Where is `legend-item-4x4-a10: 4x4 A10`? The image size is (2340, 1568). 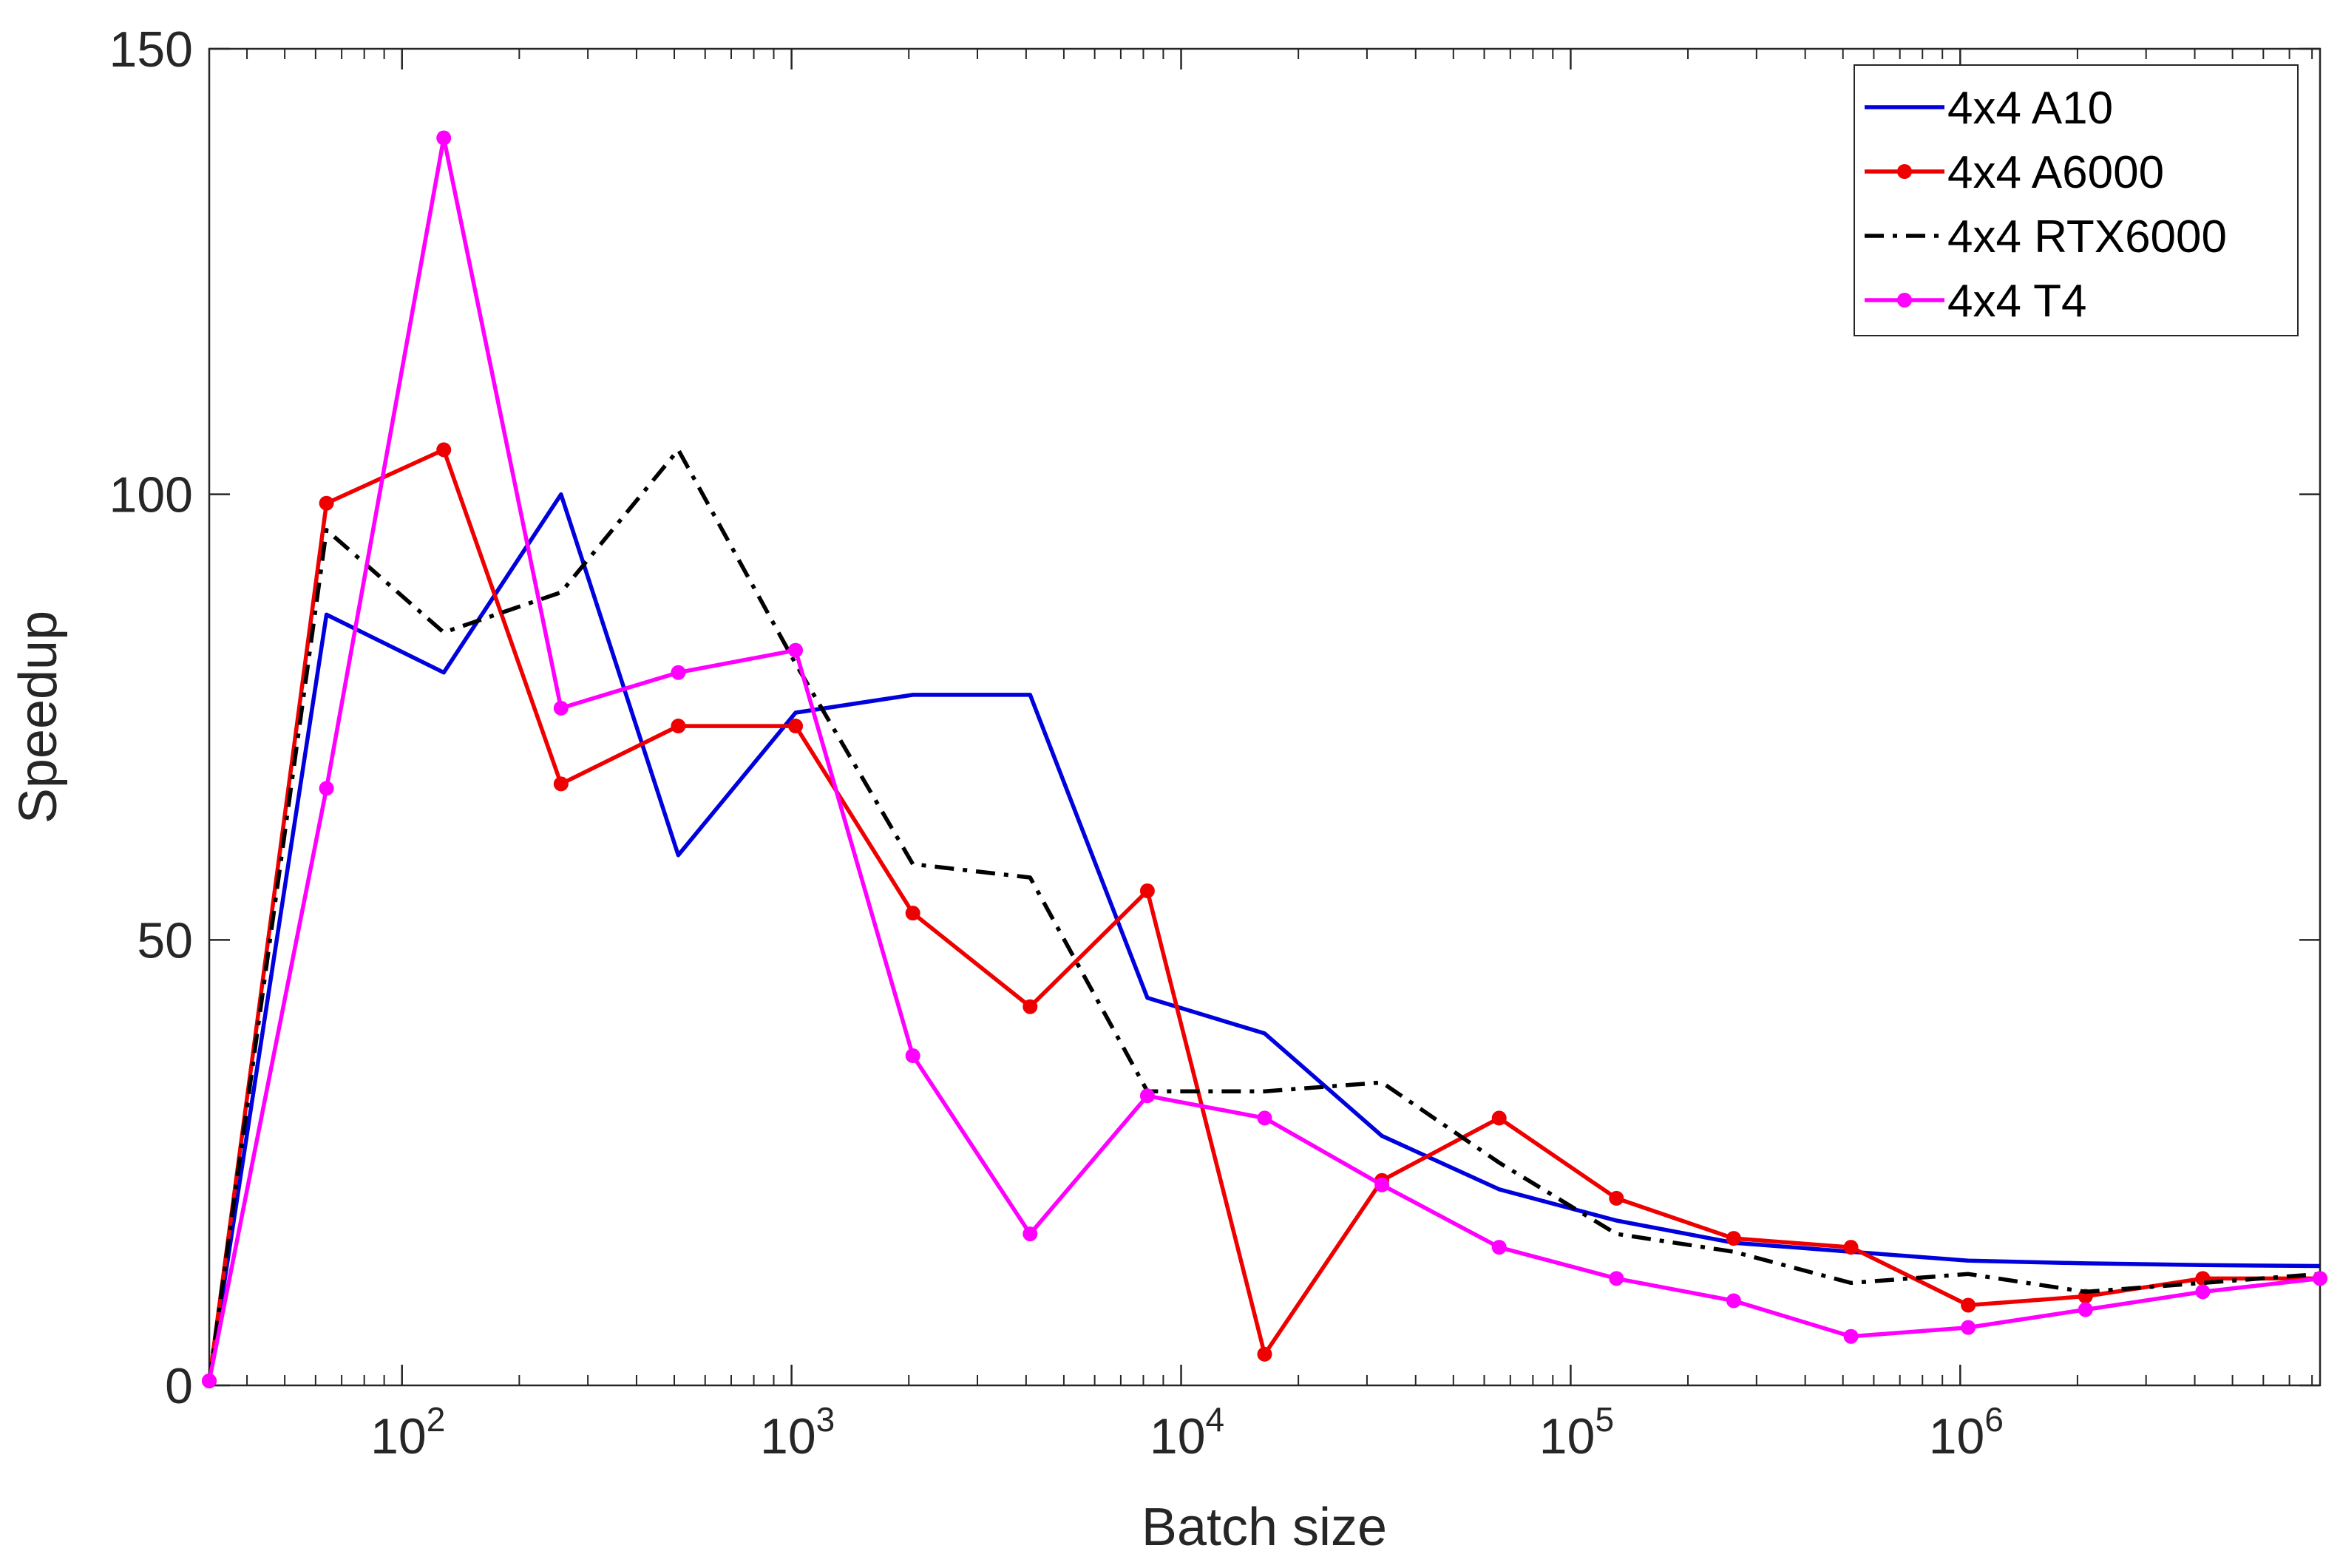
legend-item-4x4-a10: 4x4 A10 is located at coordinates (1989, 108).